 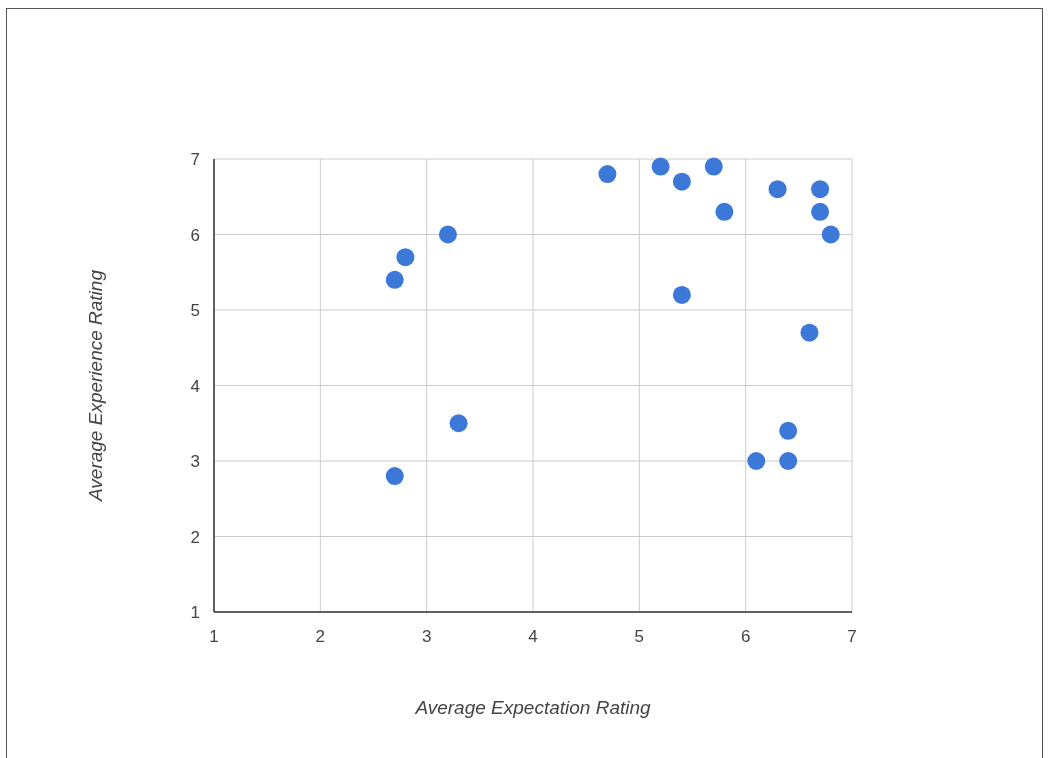 I want to click on y-axis-title: Average Experience Rating, so click(x=95, y=385).